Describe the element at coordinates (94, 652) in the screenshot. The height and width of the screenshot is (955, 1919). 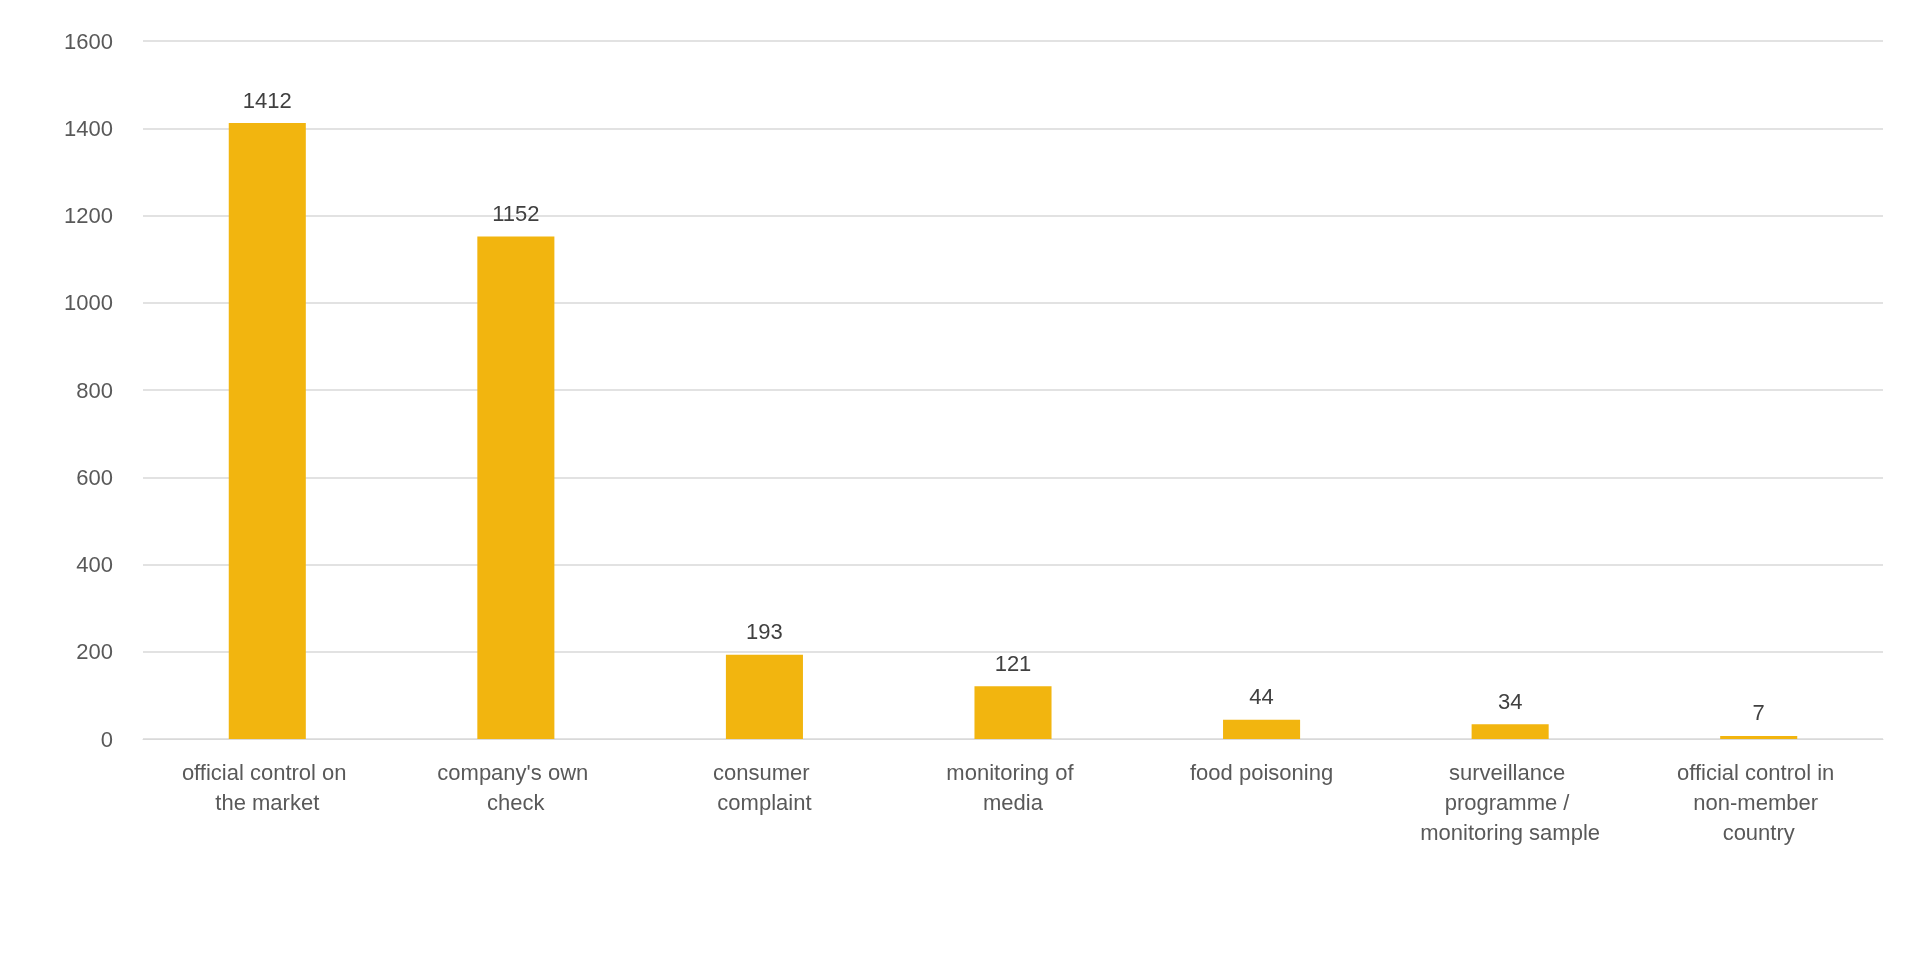
I see `y-tick-label: 200` at that location.